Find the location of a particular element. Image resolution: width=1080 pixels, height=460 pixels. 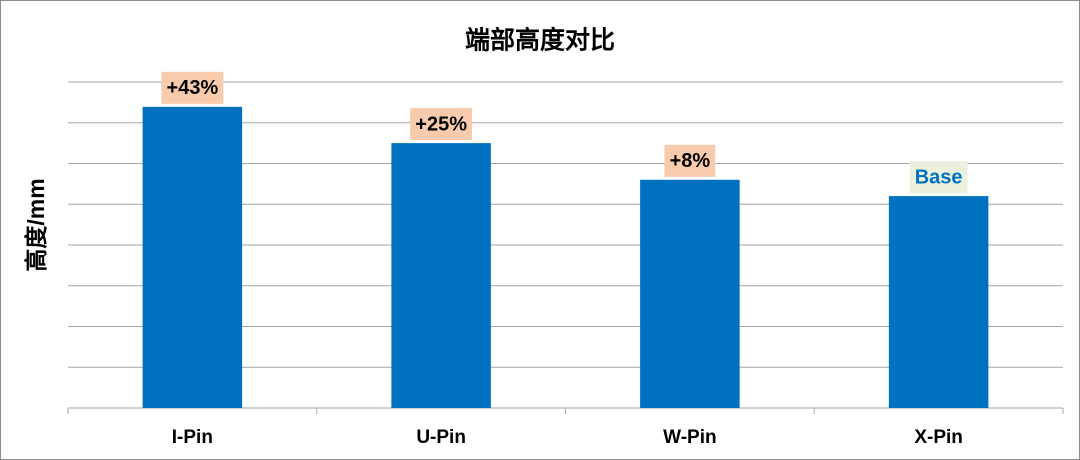

x-tick-label: U-Pin is located at coordinates (441, 437).